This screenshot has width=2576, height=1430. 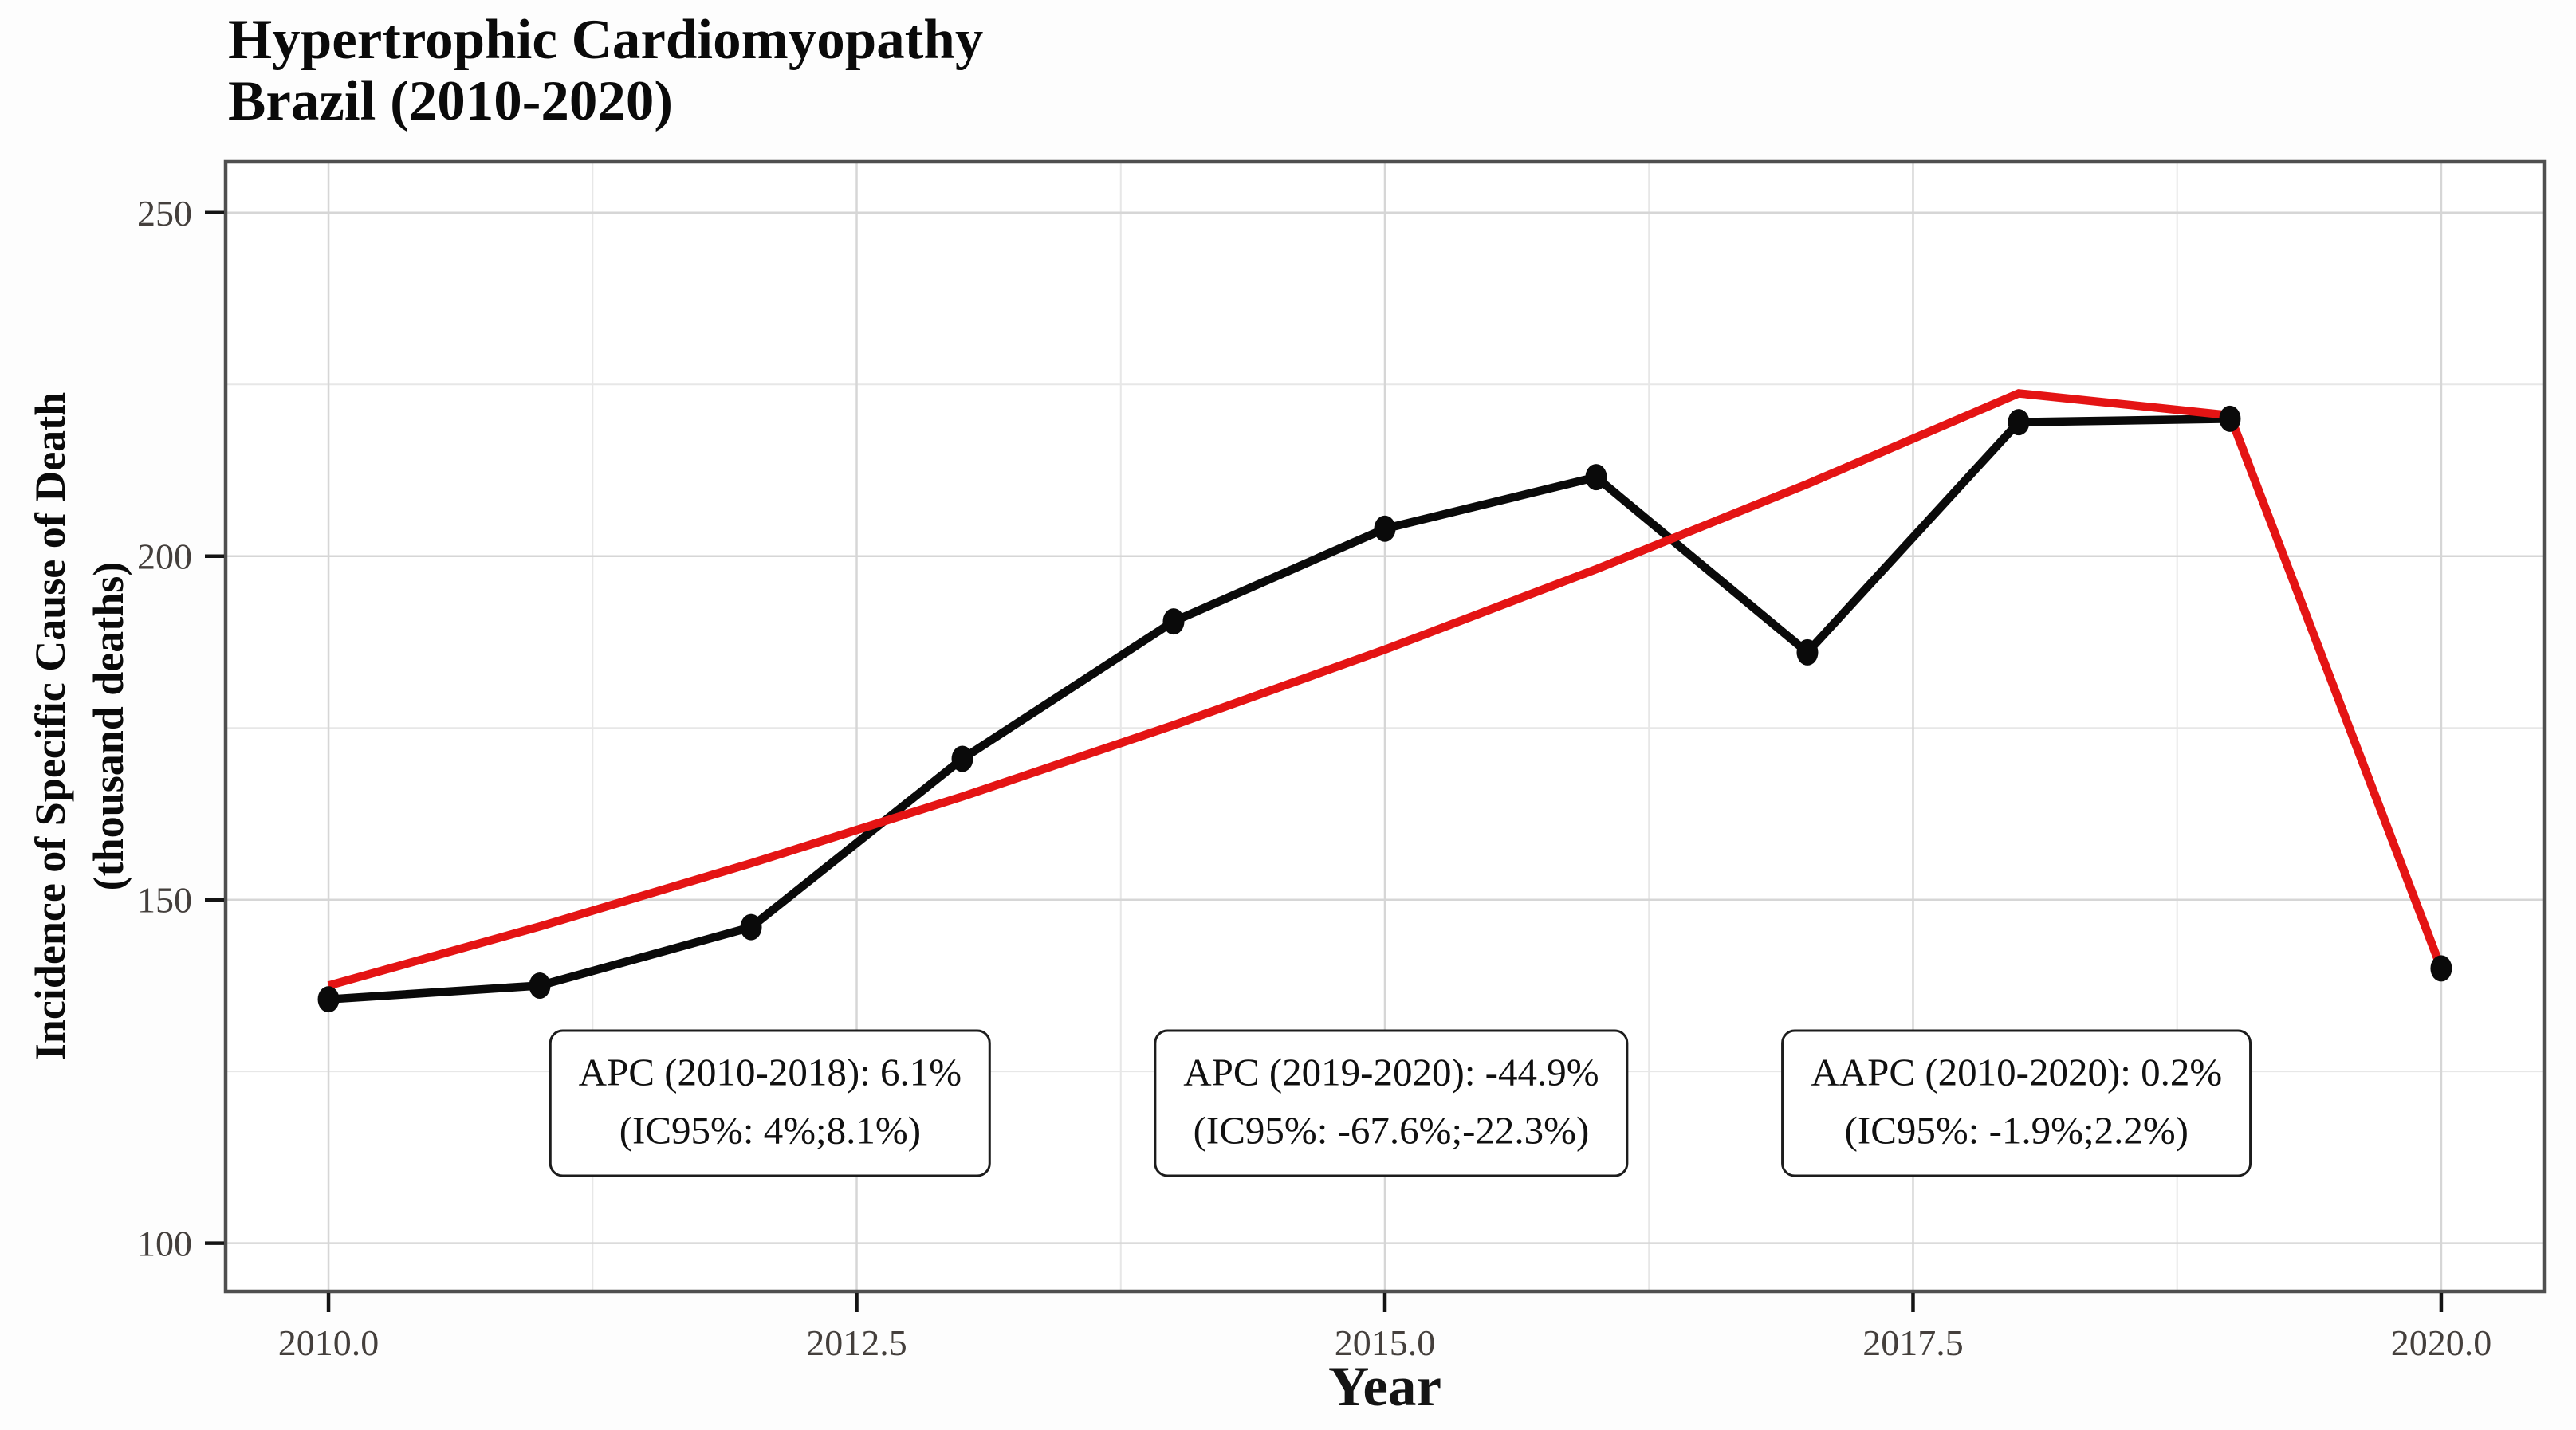 I want to click on annotation-text: (IC95%: 4%;8.1%), so click(x=770, y=1130).